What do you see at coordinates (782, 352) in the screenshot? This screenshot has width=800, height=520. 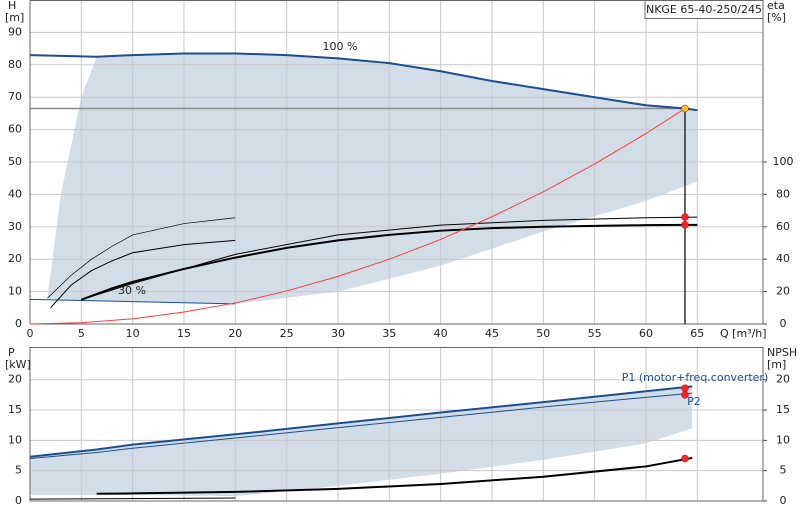 I see `y2-axis-label: NPSH` at bounding box center [782, 352].